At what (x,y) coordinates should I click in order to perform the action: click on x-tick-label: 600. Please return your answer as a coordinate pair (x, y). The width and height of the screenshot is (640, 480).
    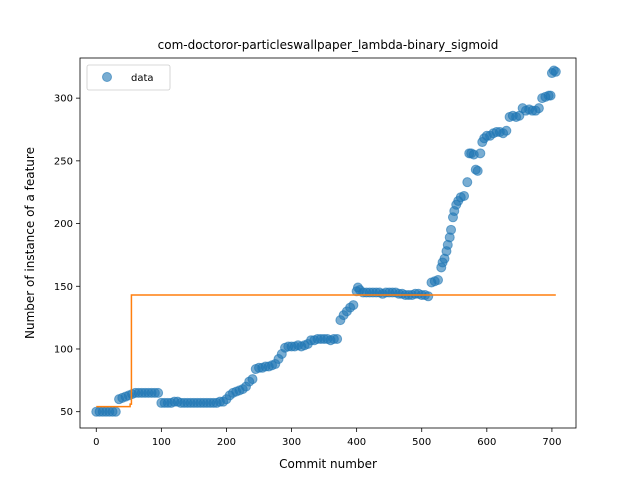
    Looking at the image, I should click on (486, 442).